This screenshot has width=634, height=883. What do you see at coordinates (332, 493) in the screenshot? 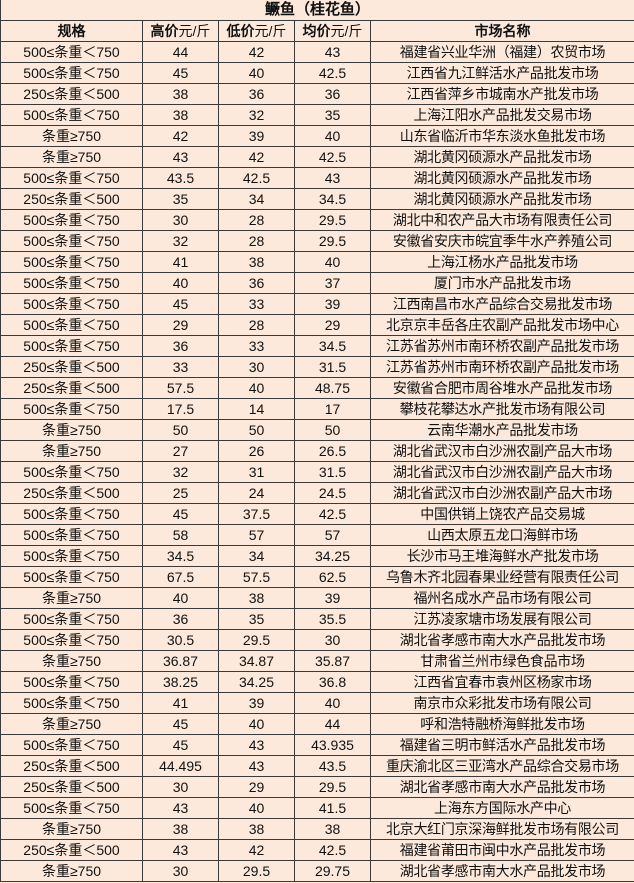
I see `cell-avg-price: 24.5` at bounding box center [332, 493].